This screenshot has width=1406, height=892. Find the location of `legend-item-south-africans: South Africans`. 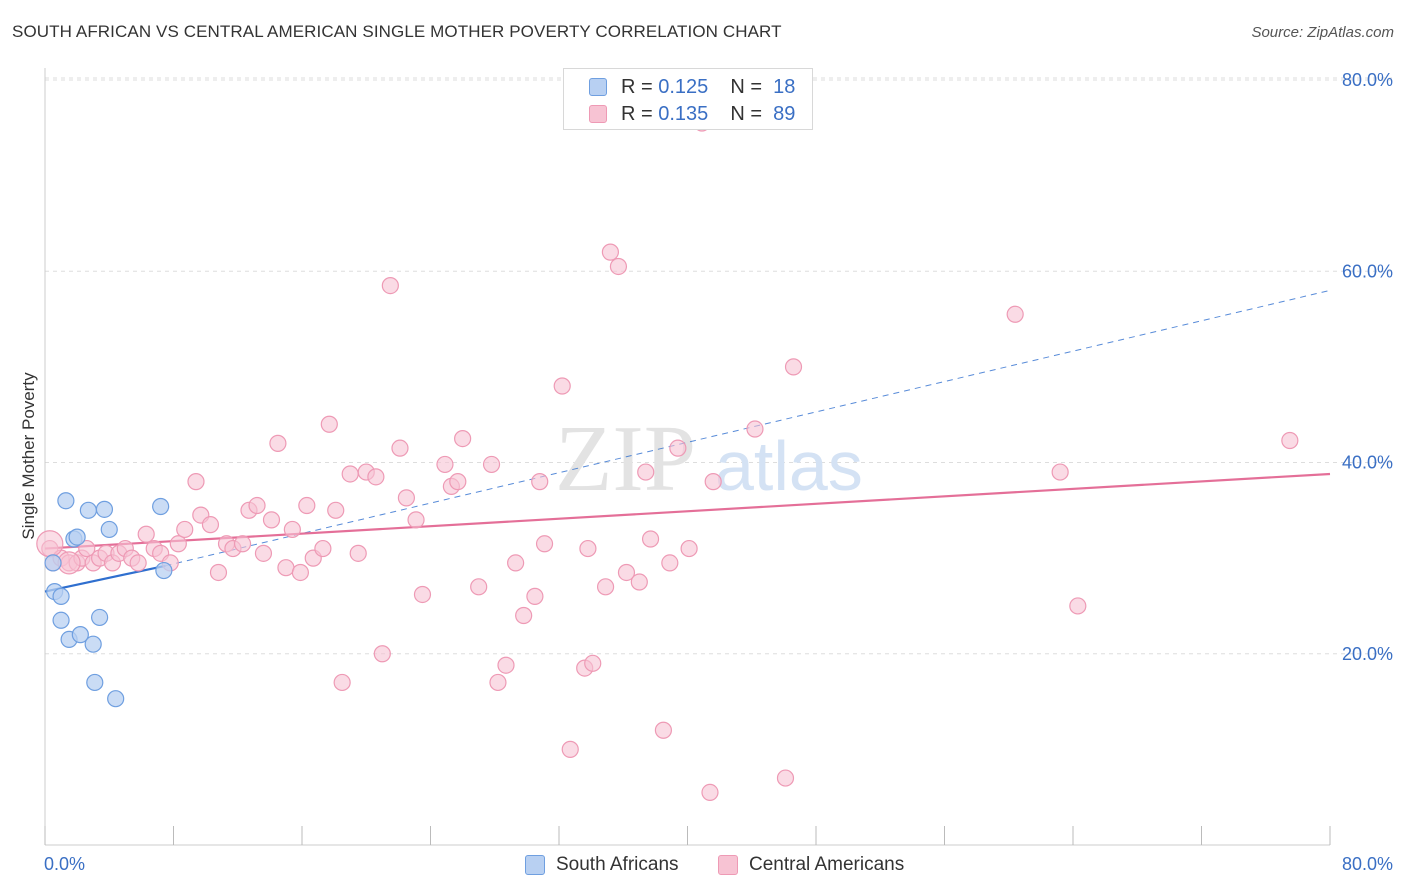

legend-item-south-africans: South Africans is located at coordinates (602, 865).